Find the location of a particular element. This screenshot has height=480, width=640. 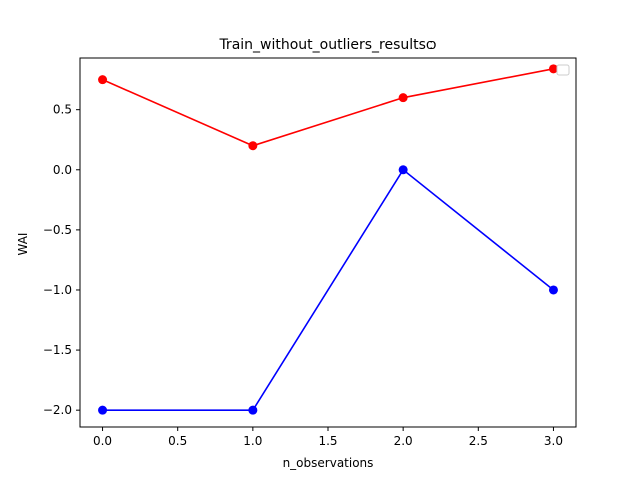

x-tick-label: 1.0 is located at coordinates (252, 441).